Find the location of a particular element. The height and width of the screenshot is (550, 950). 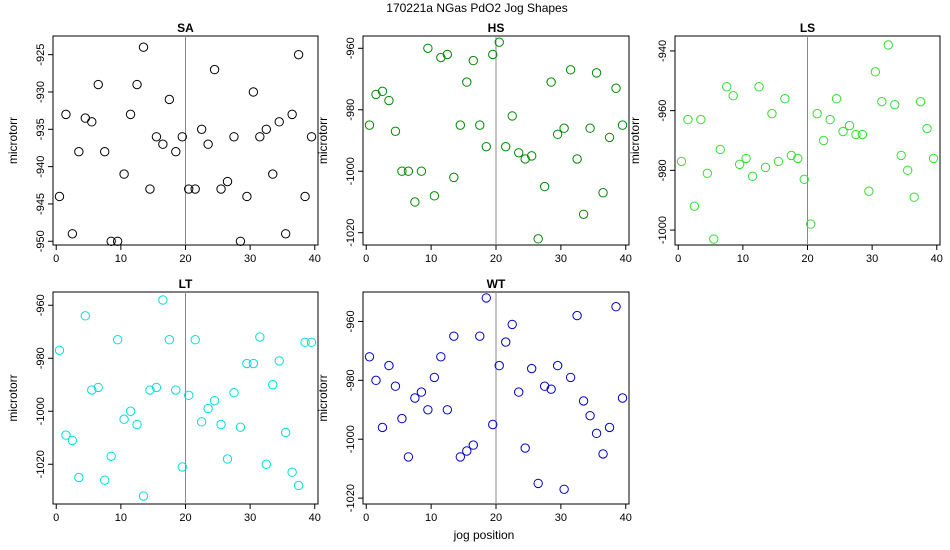

hs-x-tick-label: 0 is located at coordinates (366, 259).